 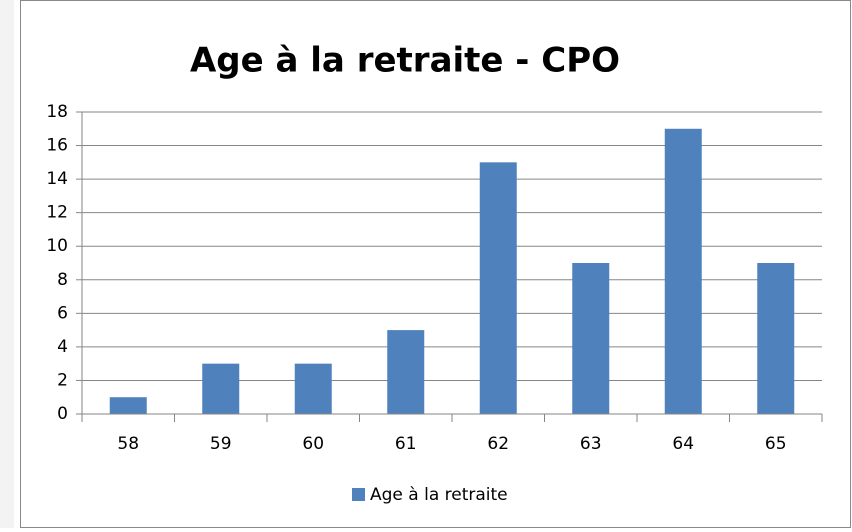 I want to click on chart-title: Age à la retraite - CPO, so click(x=405, y=61).